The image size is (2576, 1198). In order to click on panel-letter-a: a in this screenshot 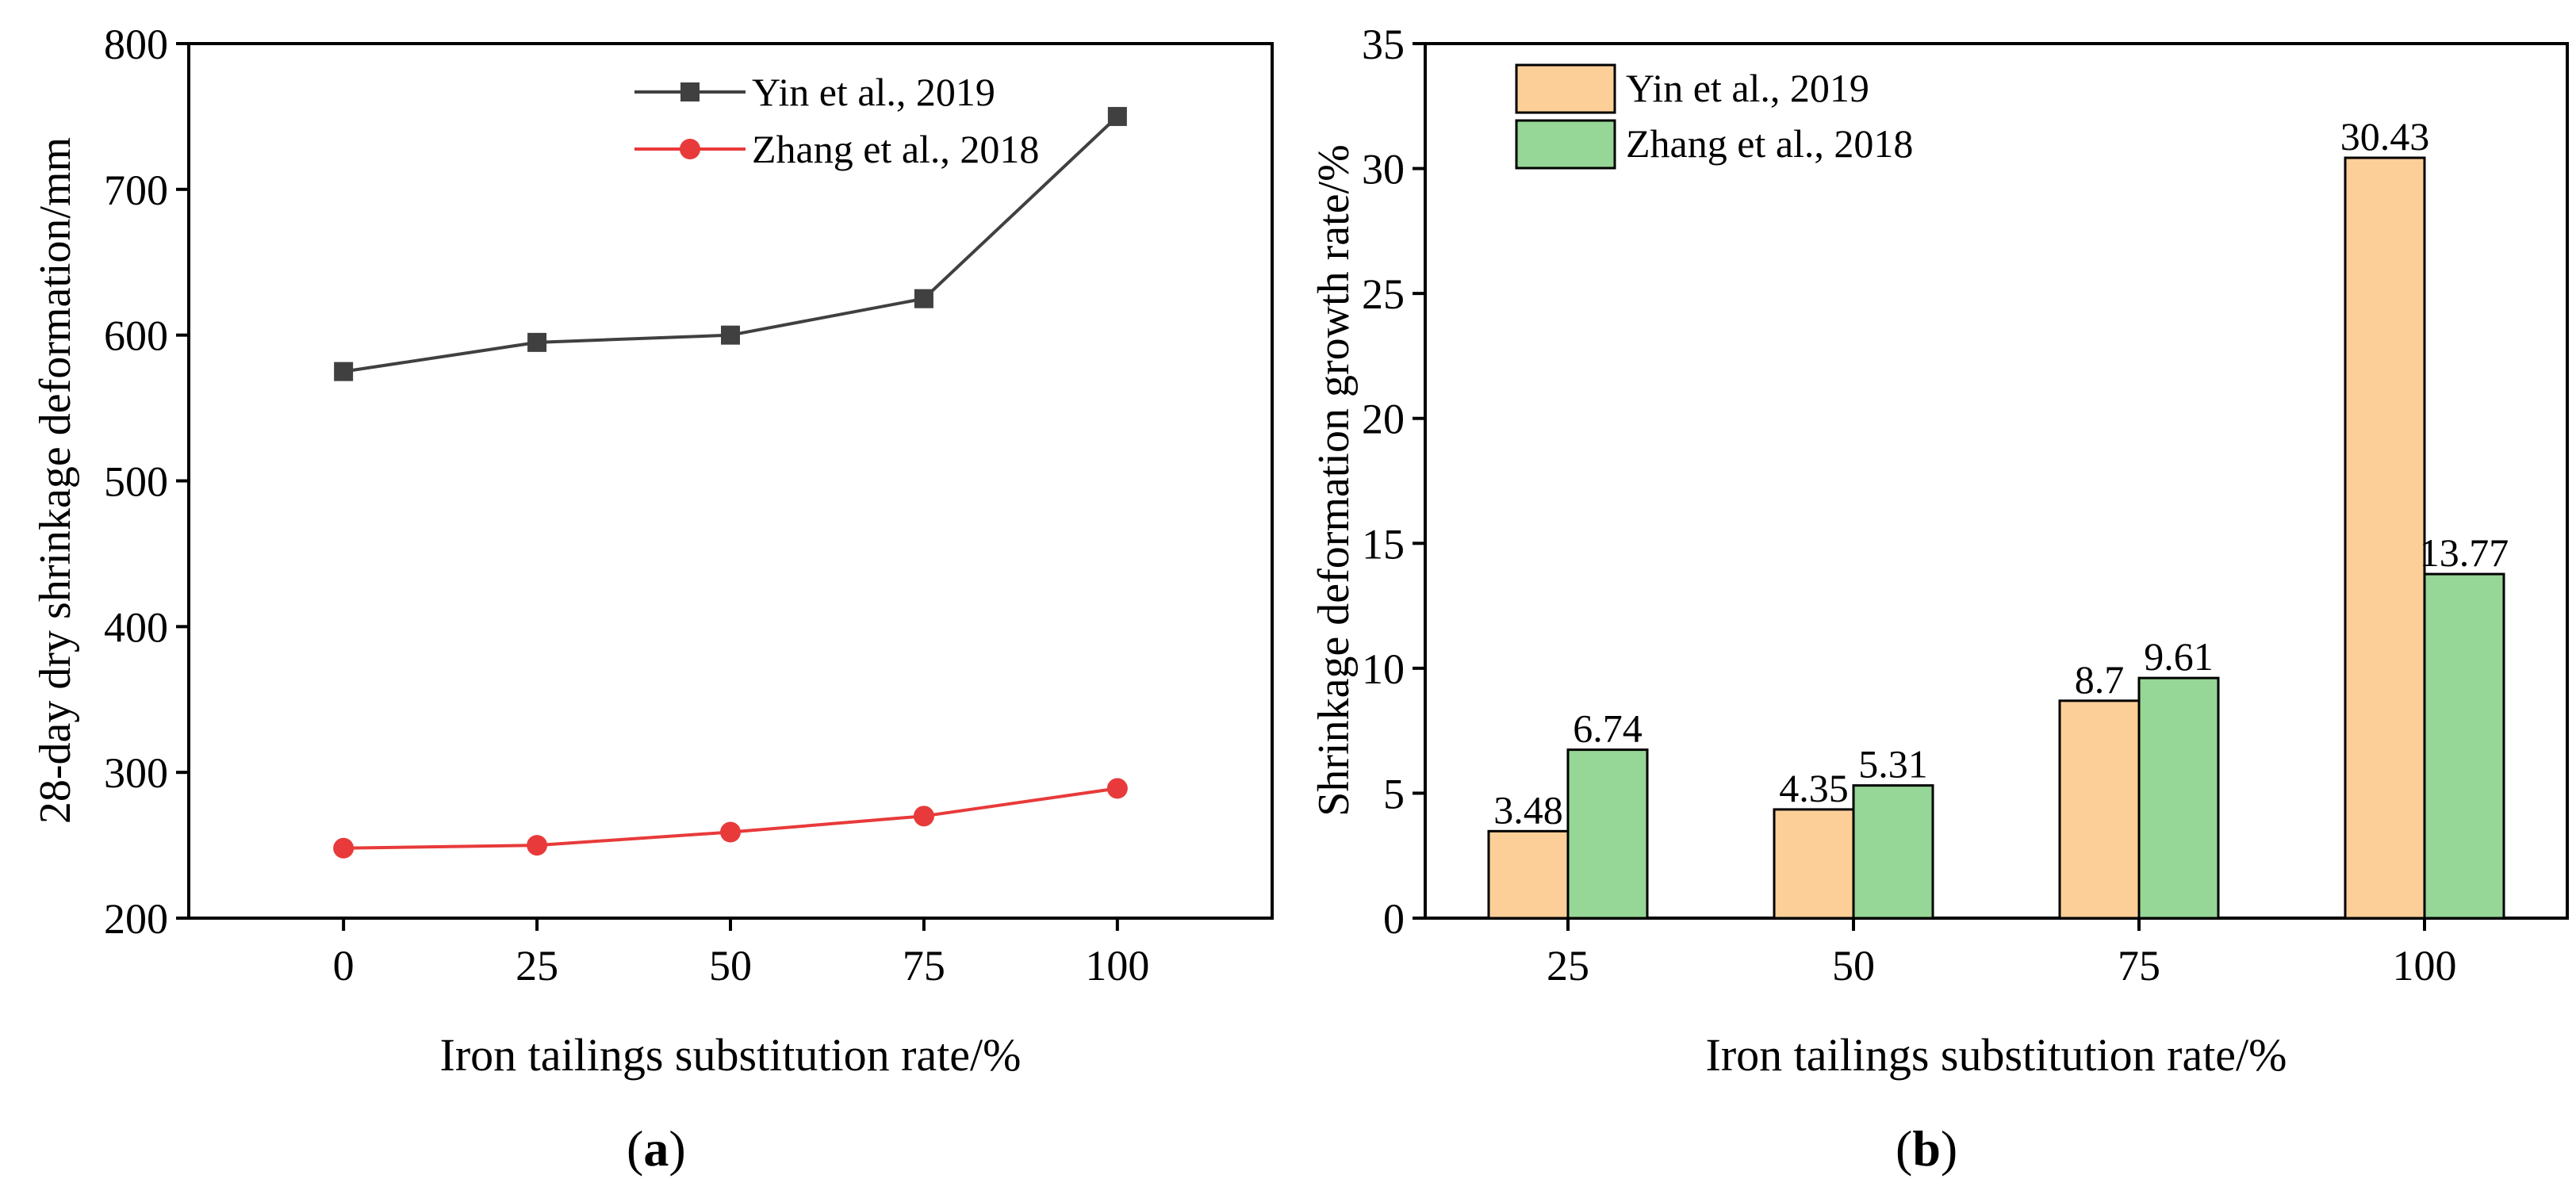, I will do `click(656, 1148)`.